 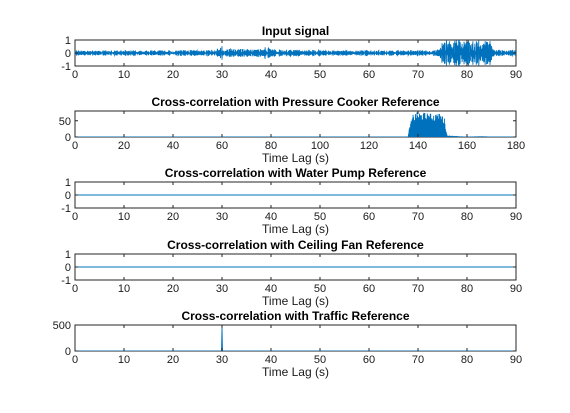 What do you see at coordinates (369, 146) in the screenshot?
I see `x-tick-label: 120` at bounding box center [369, 146].